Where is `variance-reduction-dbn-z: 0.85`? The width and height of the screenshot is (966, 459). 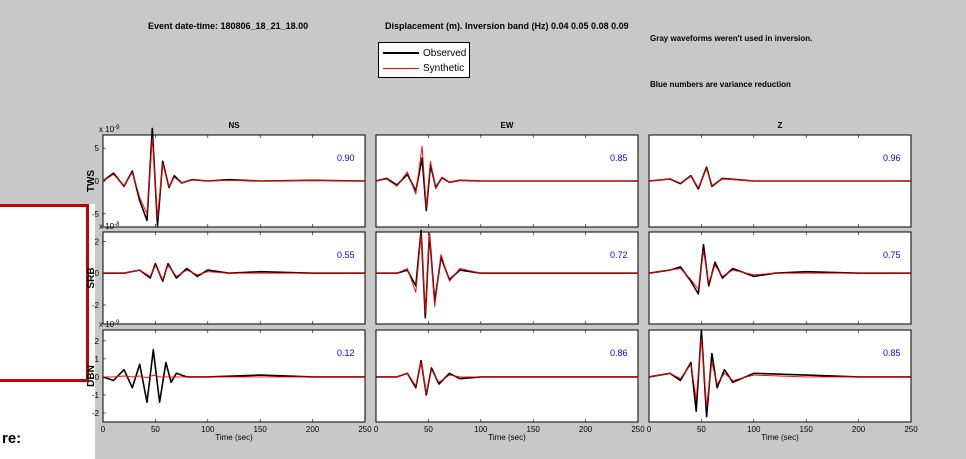
variance-reduction-dbn-z: 0.85 is located at coordinates (892, 353).